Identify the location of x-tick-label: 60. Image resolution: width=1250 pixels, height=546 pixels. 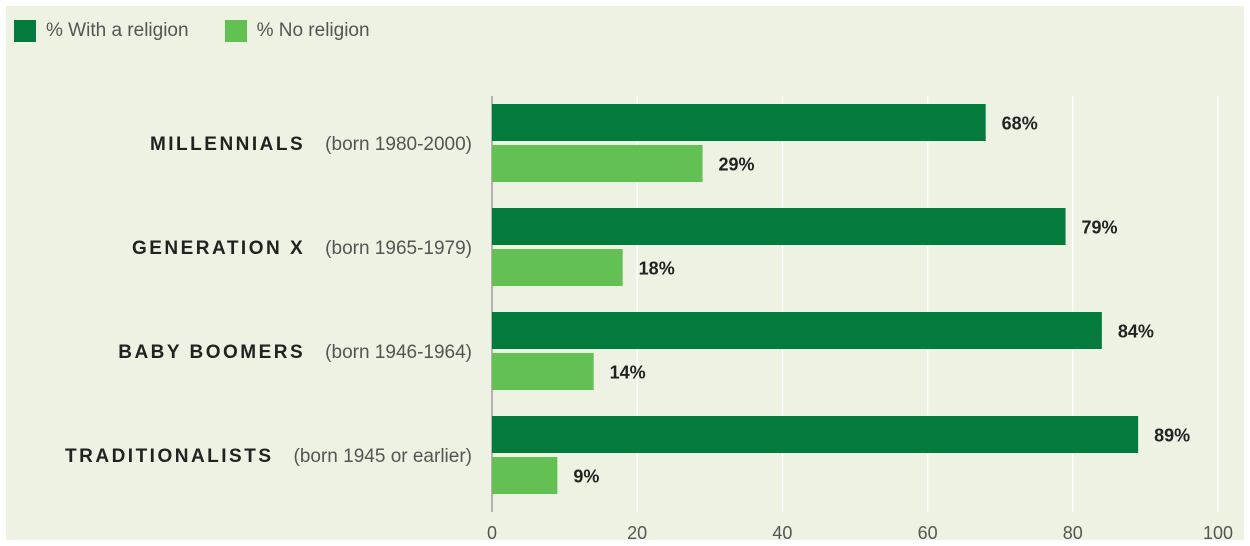
(928, 533).